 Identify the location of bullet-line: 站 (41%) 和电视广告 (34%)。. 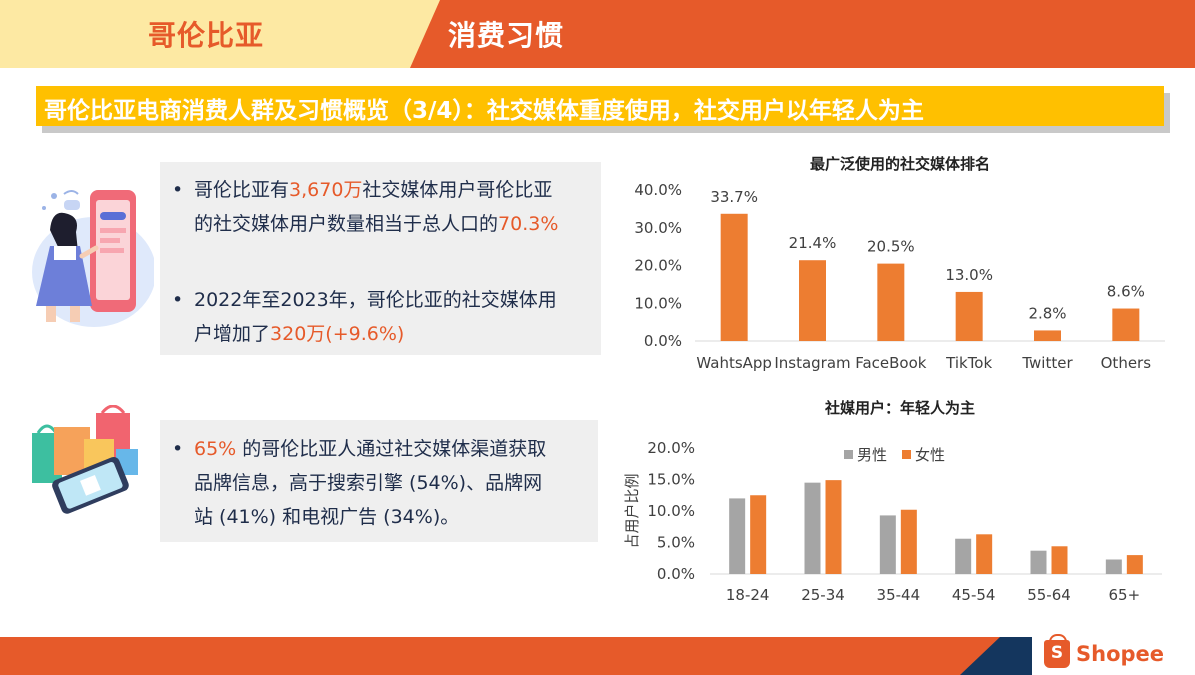
(370, 517).